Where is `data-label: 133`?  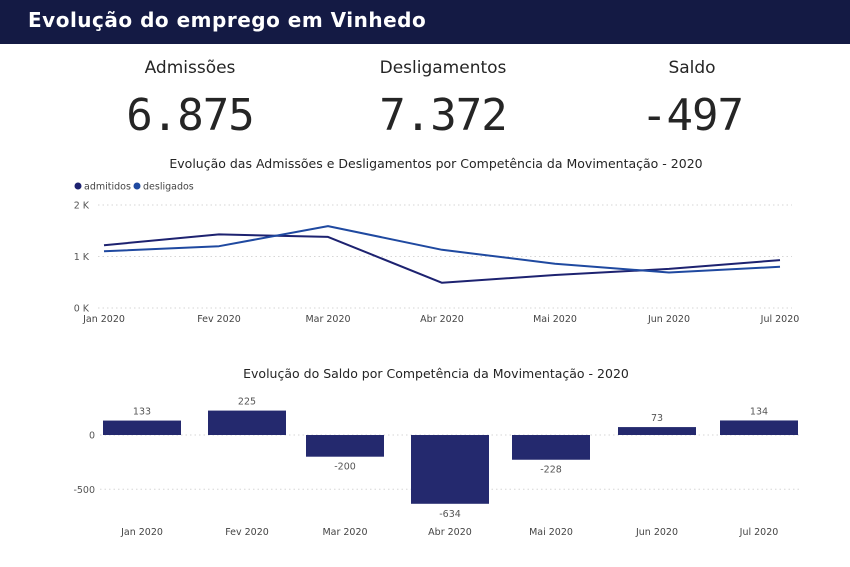 data-label: 133 is located at coordinates (142, 412).